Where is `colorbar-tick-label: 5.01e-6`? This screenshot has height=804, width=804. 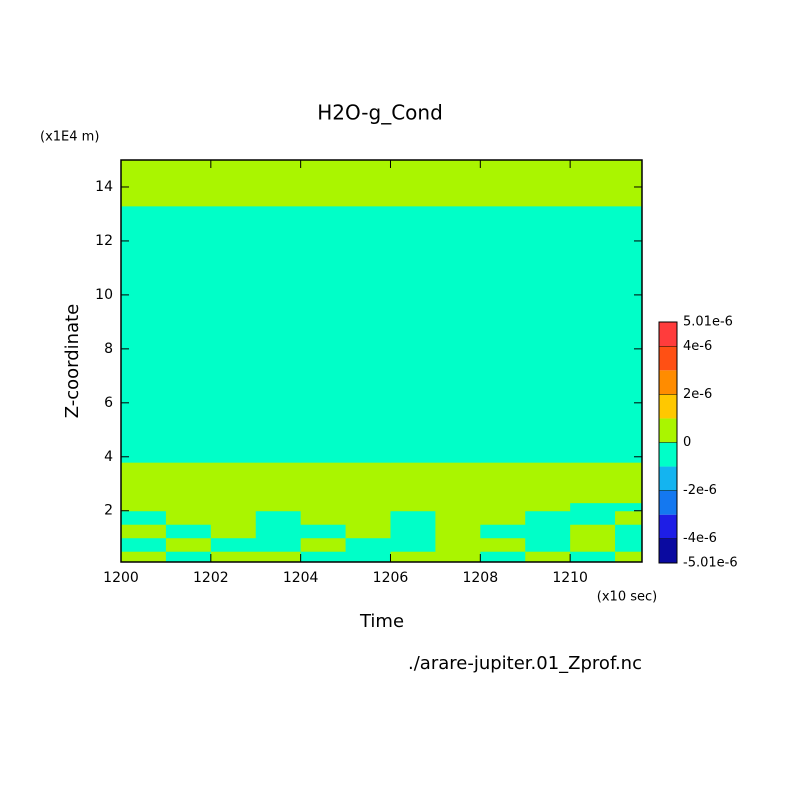 colorbar-tick-label: 5.01e-6 is located at coordinates (708, 322).